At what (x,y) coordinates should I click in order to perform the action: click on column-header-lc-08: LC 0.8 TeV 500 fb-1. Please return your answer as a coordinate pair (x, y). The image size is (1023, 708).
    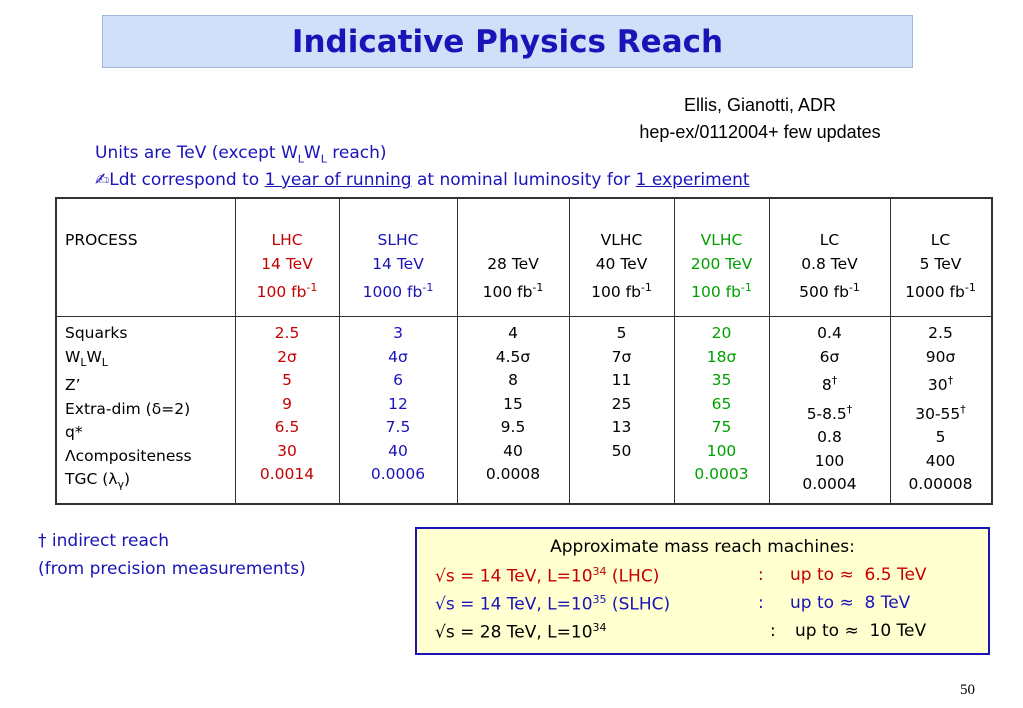
    Looking at the image, I should click on (829, 266).